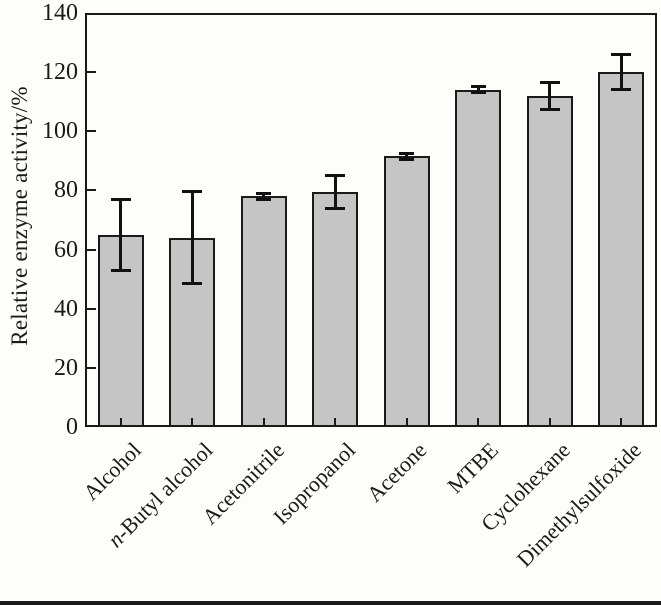  What do you see at coordinates (330, 603) in the screenshot?
I see `figure-bottom-rule` at bounding box center [330, 603].